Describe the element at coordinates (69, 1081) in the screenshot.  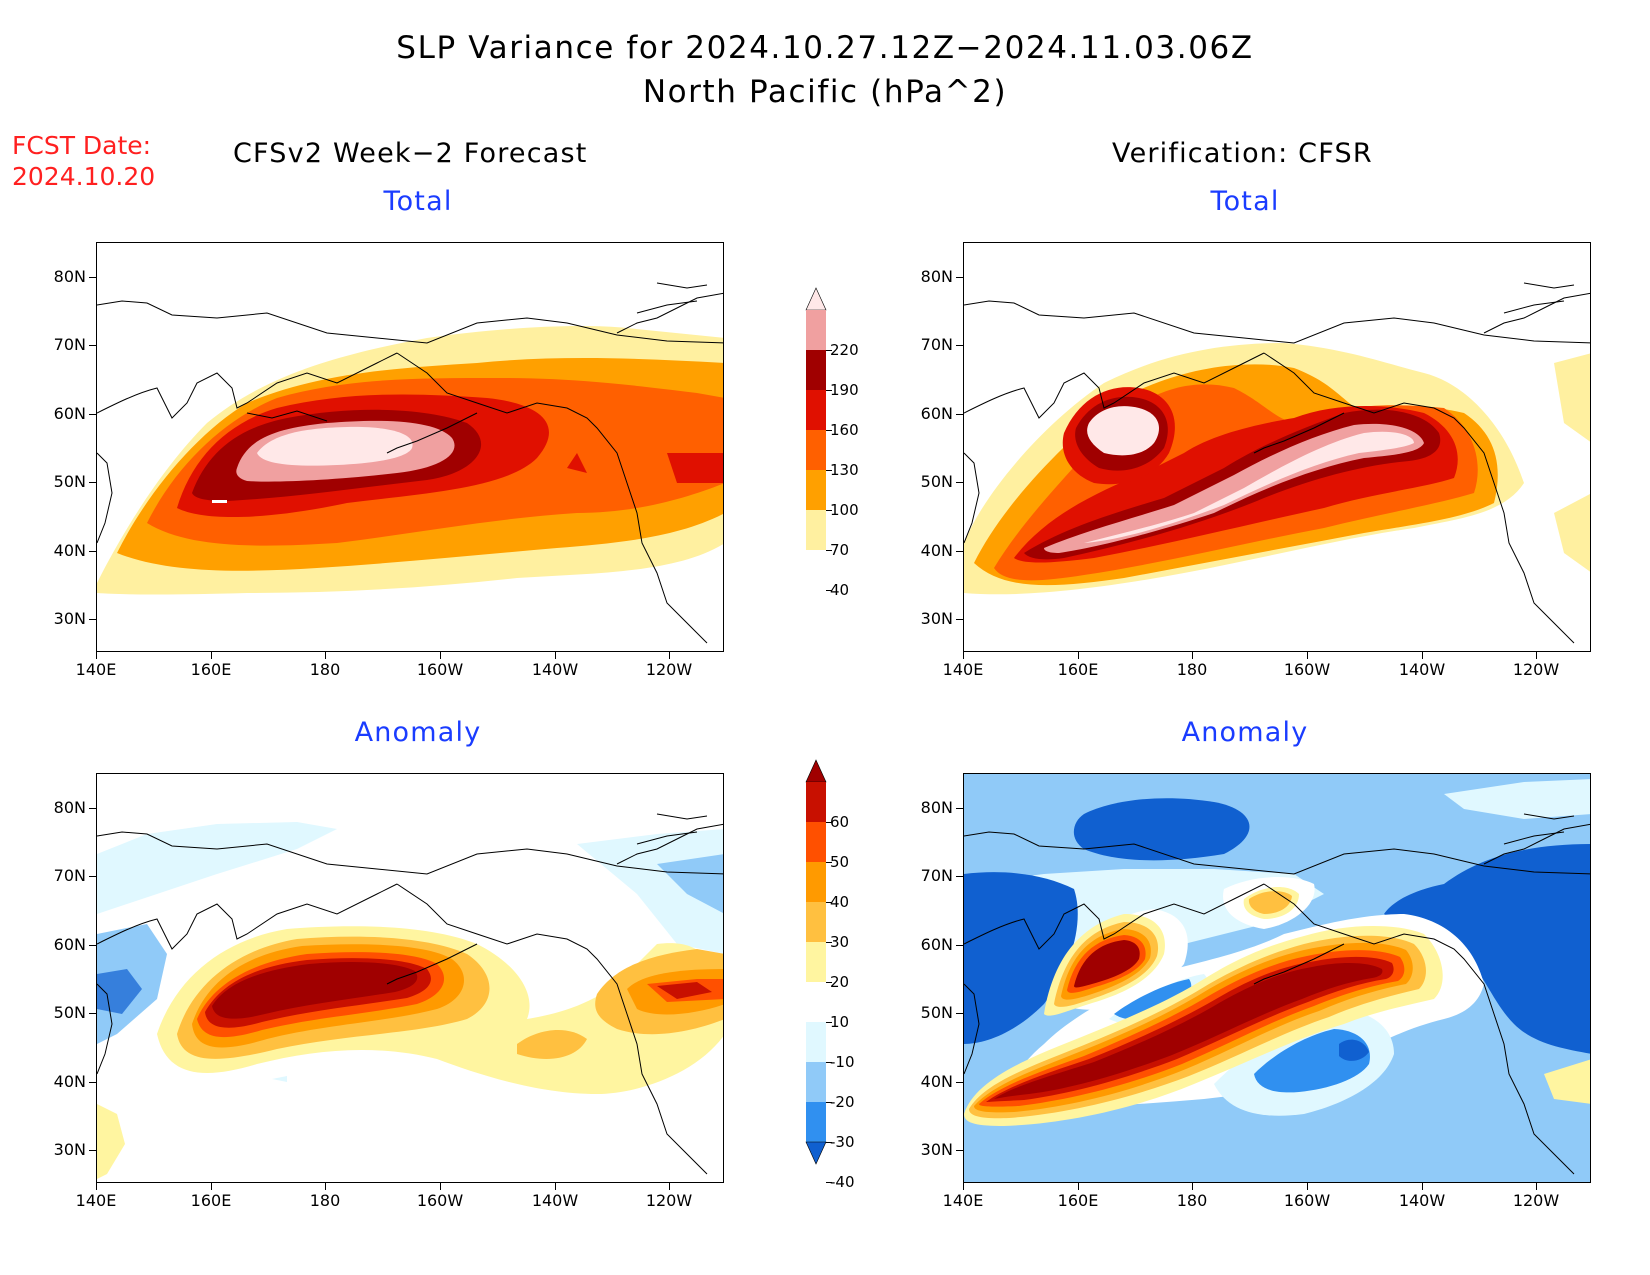
I see `lat-label-bl-4: 40N` at that location.